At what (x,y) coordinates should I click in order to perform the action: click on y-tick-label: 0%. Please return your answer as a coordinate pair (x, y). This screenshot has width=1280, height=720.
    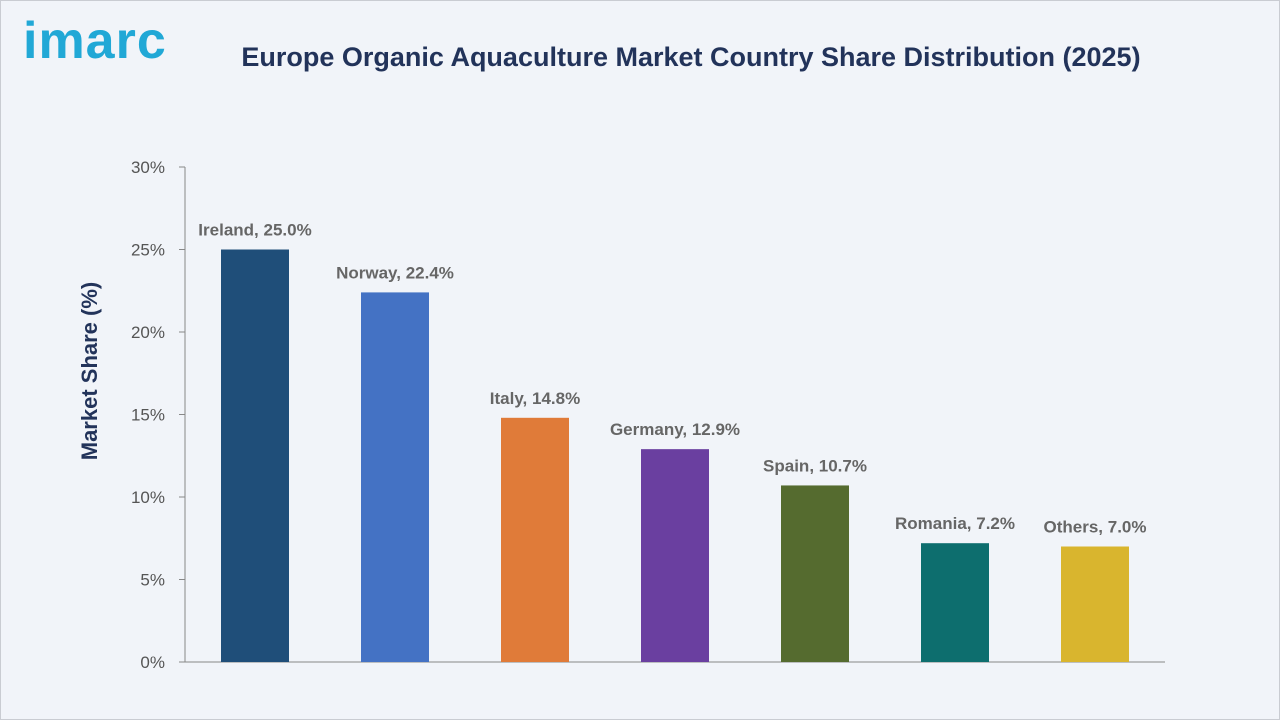
    Looking at the image, I should click on (152, 662).